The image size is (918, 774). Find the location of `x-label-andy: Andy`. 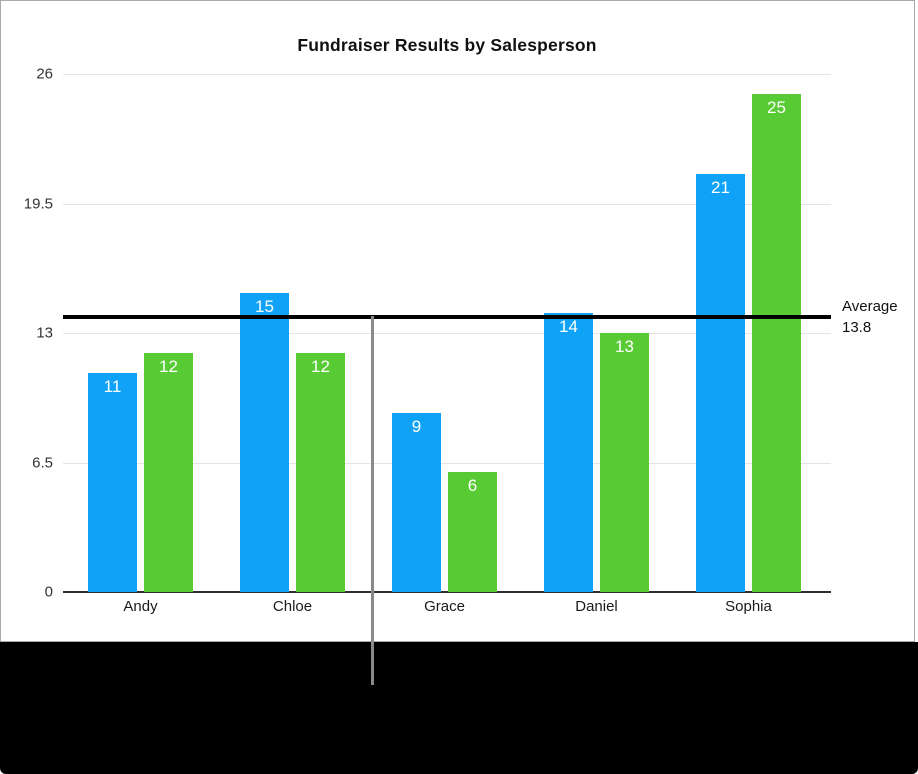

x-label-andy: Andy is located at coordinates (140, 606).